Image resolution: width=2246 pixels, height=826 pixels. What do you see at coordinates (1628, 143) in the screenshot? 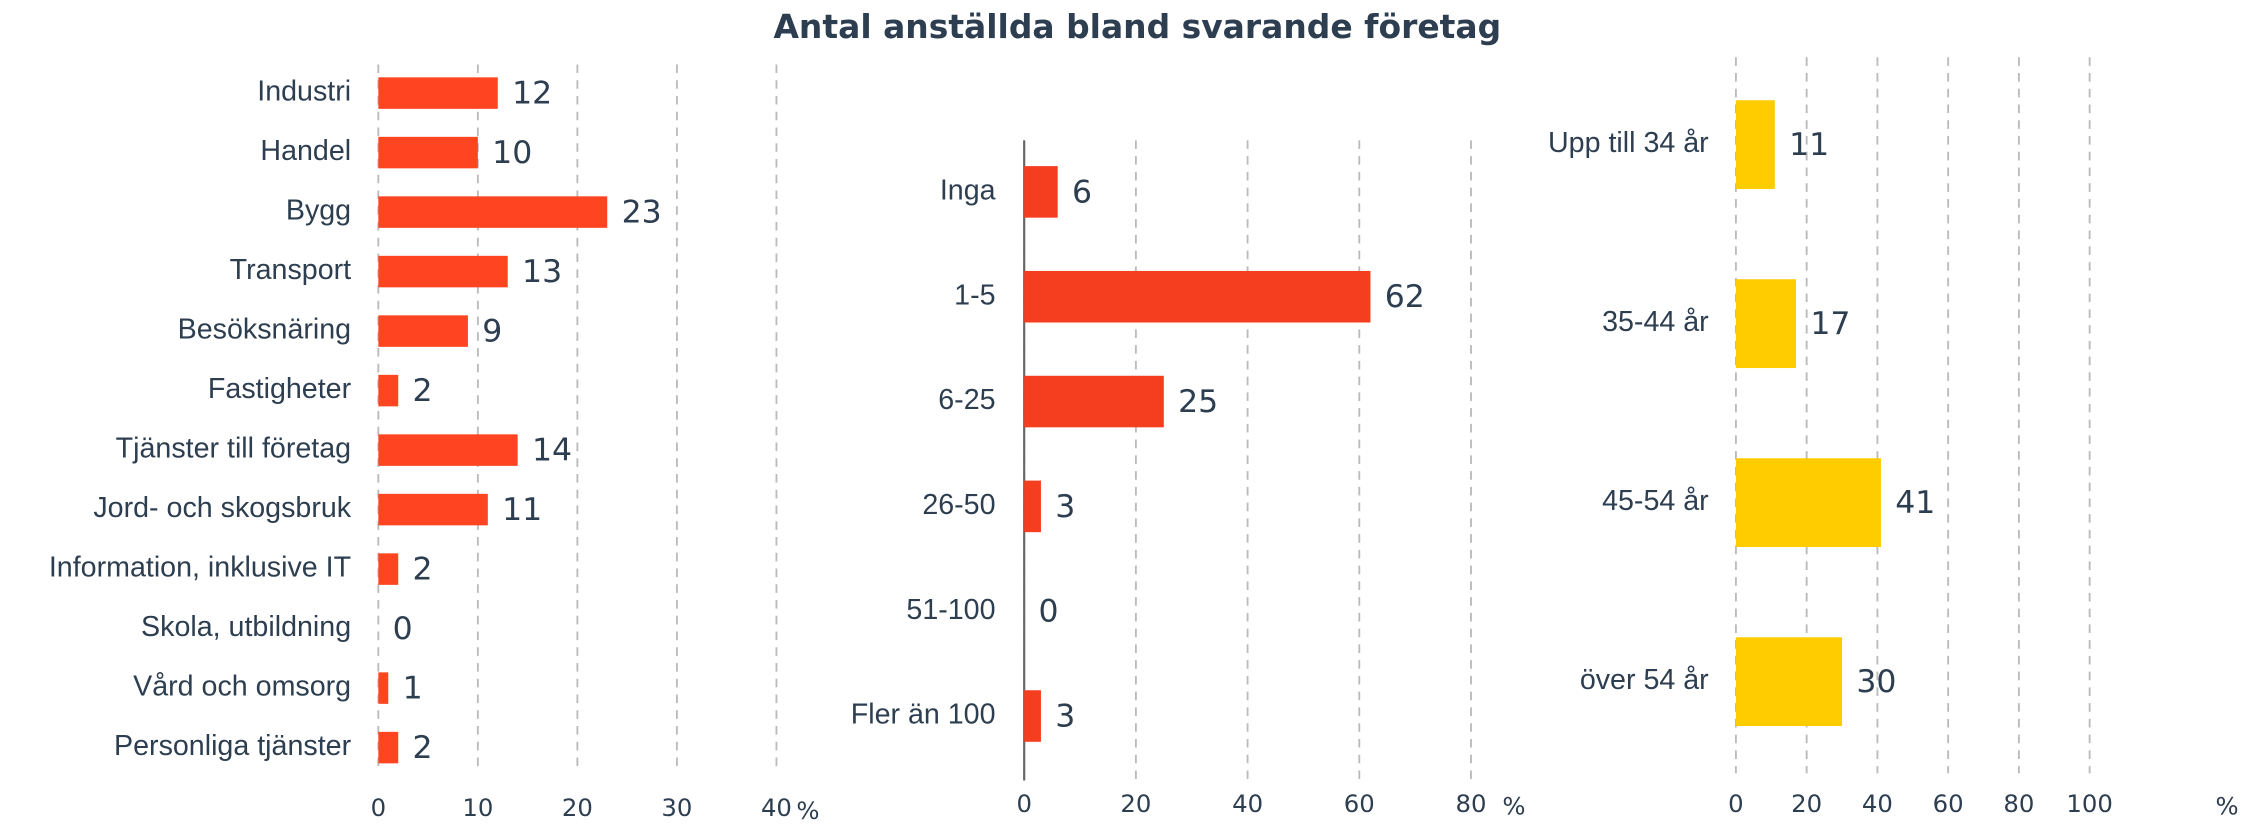
I see `category-label: Upp till 34 år` at bounding box center [1628, 143].